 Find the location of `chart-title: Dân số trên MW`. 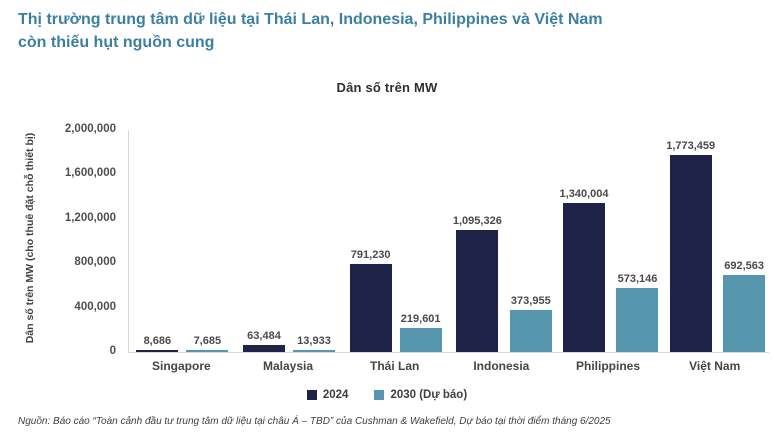

chart-title: Dân số trên MW is located at coordinates (387, 87).